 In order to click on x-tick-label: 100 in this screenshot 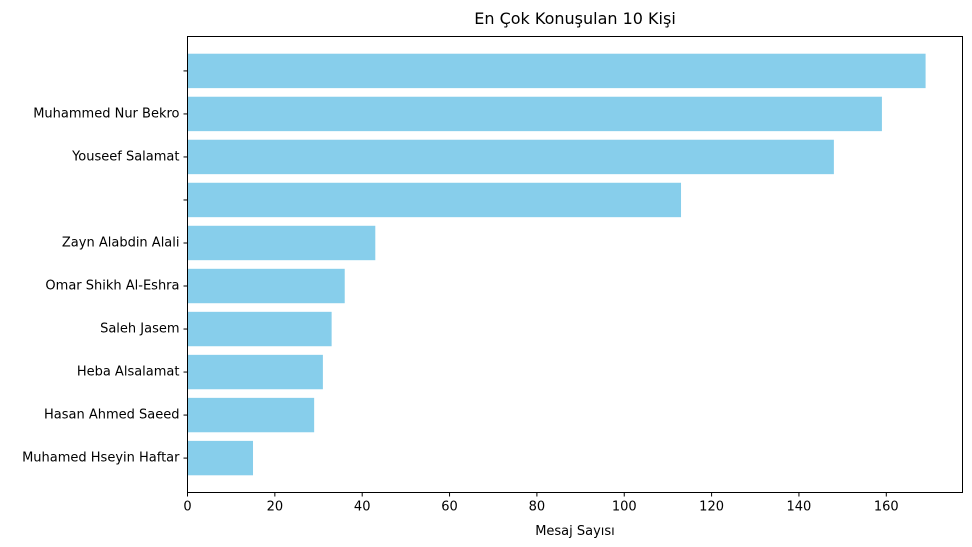, I will do `click(624, 507)`.